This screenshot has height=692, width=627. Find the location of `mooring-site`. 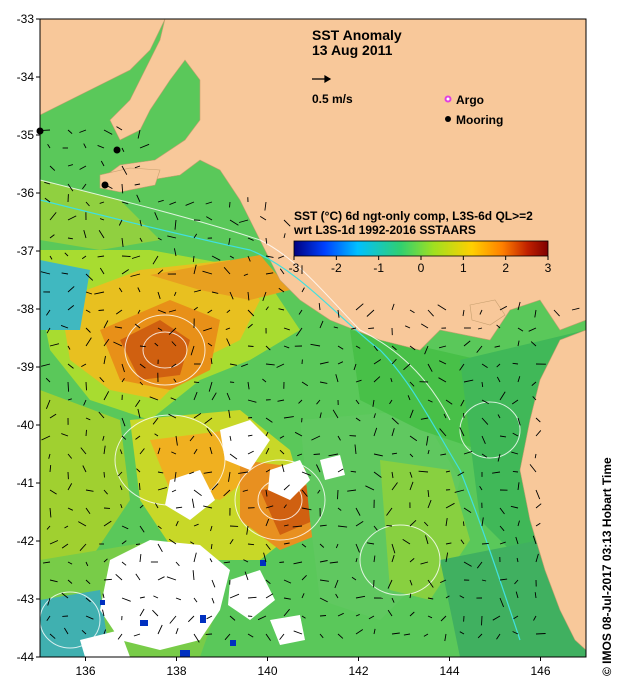

mooring-site is located at coordinates (40, 131).